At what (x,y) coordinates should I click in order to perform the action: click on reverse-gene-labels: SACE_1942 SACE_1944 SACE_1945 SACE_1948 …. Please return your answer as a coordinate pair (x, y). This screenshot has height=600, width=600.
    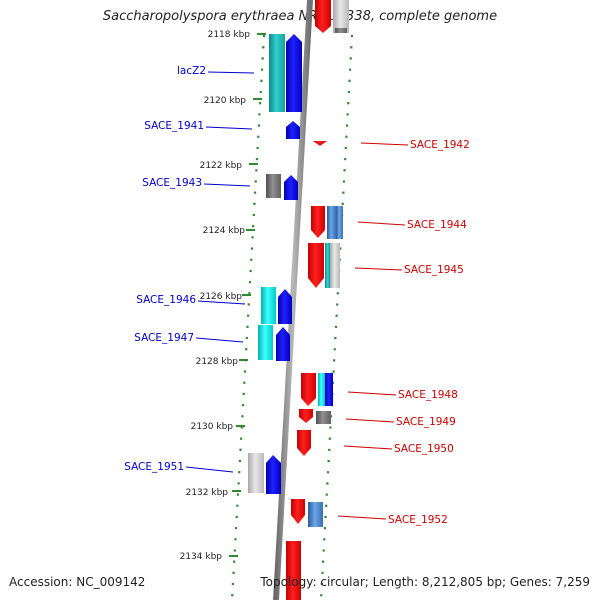
    Looking at the image, I should click on (403, 332).